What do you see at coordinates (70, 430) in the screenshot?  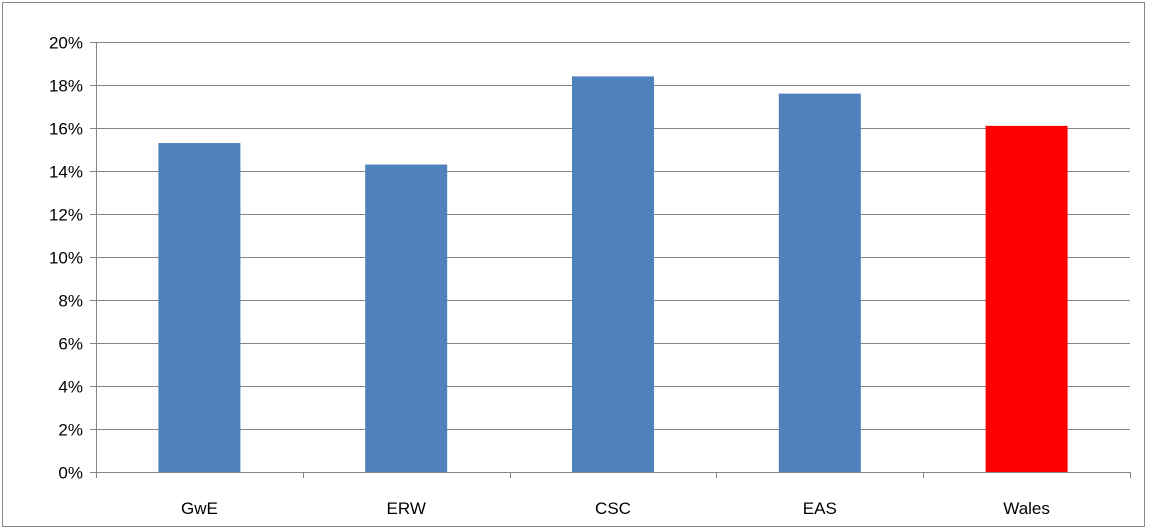 I see `y-tick-label: 2%` at bounding box center [70, 430].